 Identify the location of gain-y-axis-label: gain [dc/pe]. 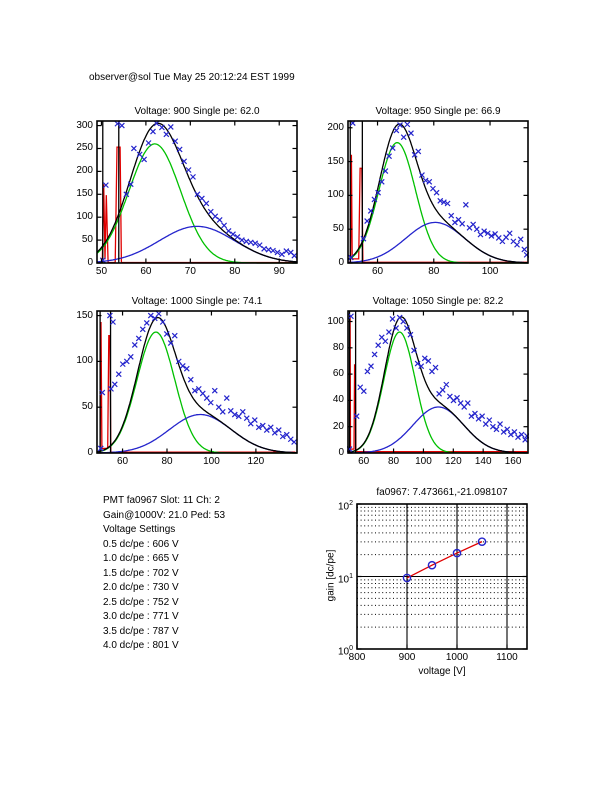
(331, 575).